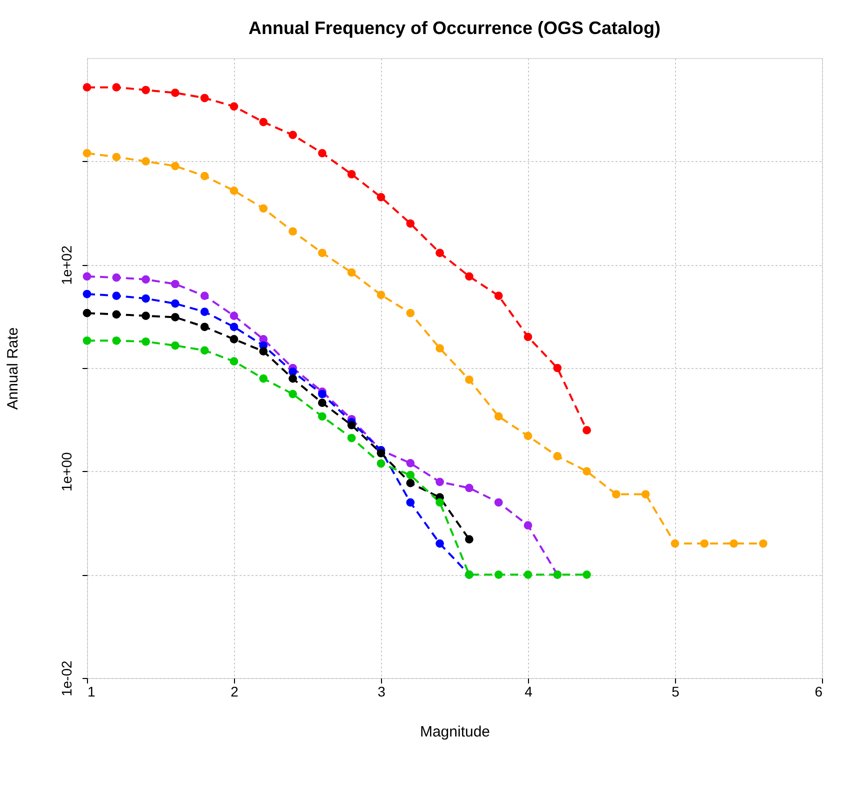  What do you see at coordinates (528, 692) in the screenshot?
I see `x-tick-label: 4` at bounding box center [528, 692].